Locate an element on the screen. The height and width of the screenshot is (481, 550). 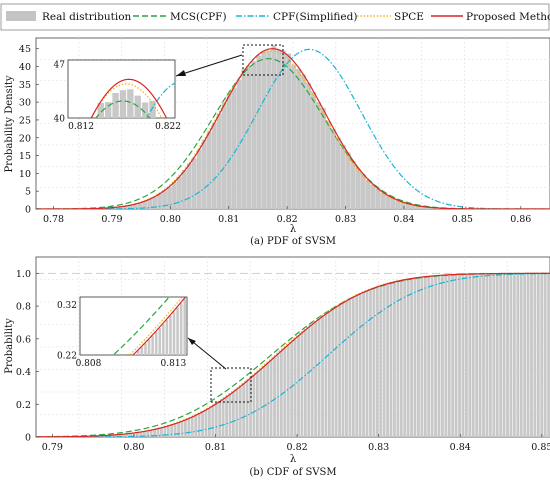
cdf-inset-plot is located at coordinates (149, 326).